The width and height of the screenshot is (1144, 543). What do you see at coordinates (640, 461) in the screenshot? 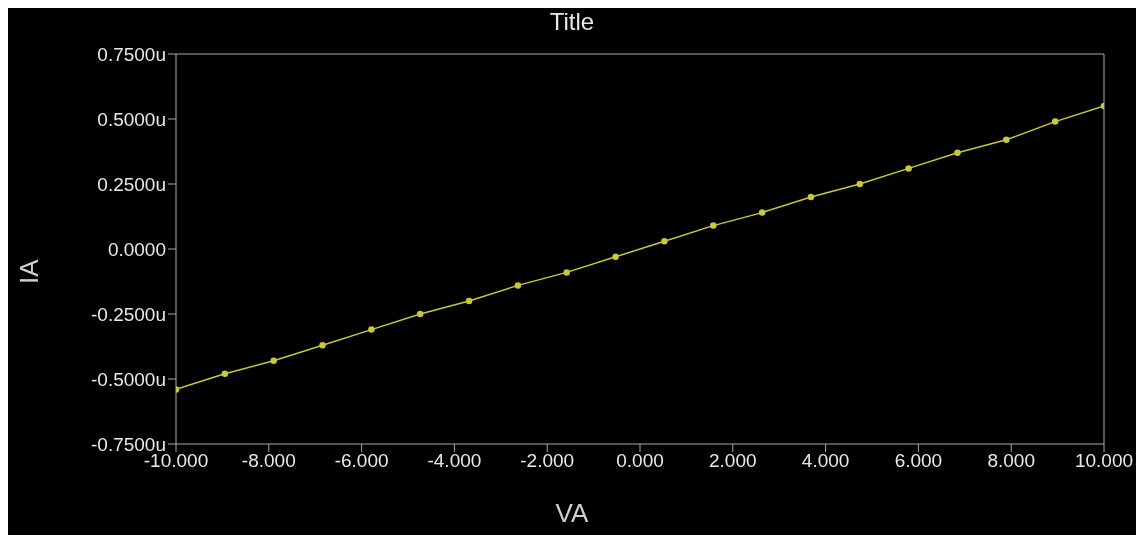
I see `x-tick-label: 0.000` at bounding box center [640, 461].